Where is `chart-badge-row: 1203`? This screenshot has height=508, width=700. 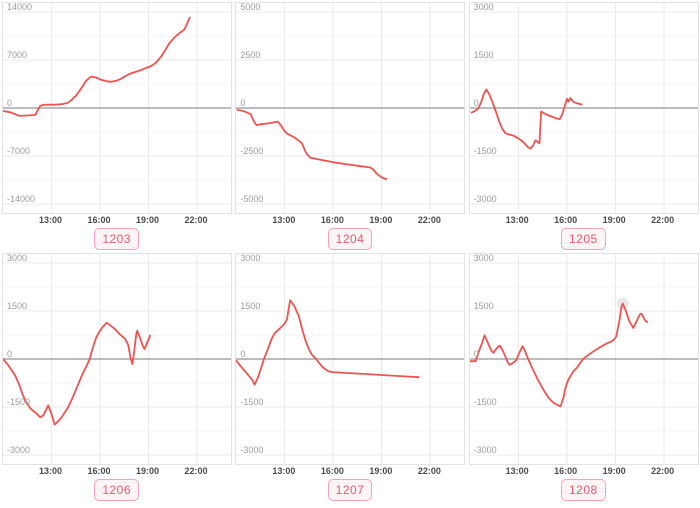
chart-badge-row: 1203 is located at coordinates (116, 239).